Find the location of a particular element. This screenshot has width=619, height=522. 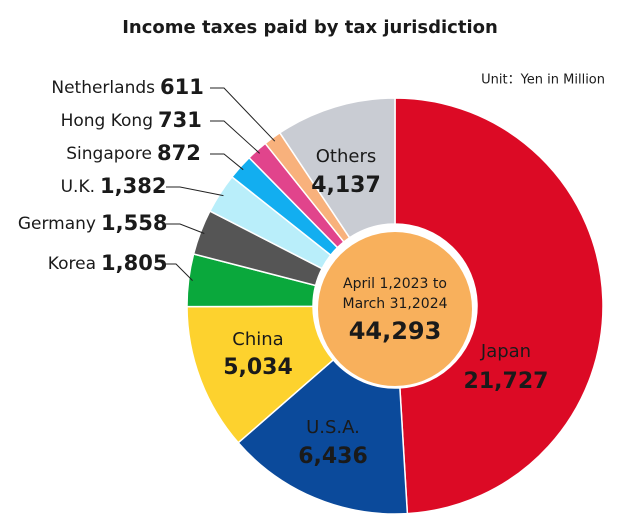

segment-name: U.K. is located at coordinates (78, 187).